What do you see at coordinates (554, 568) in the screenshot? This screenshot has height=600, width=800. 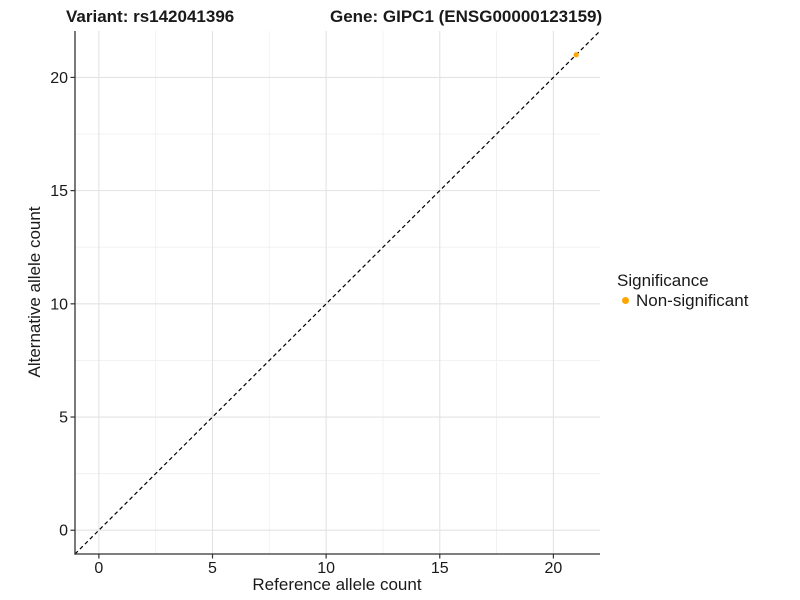 I see `x-tick-label: 20` at bounding box center [554, 568].